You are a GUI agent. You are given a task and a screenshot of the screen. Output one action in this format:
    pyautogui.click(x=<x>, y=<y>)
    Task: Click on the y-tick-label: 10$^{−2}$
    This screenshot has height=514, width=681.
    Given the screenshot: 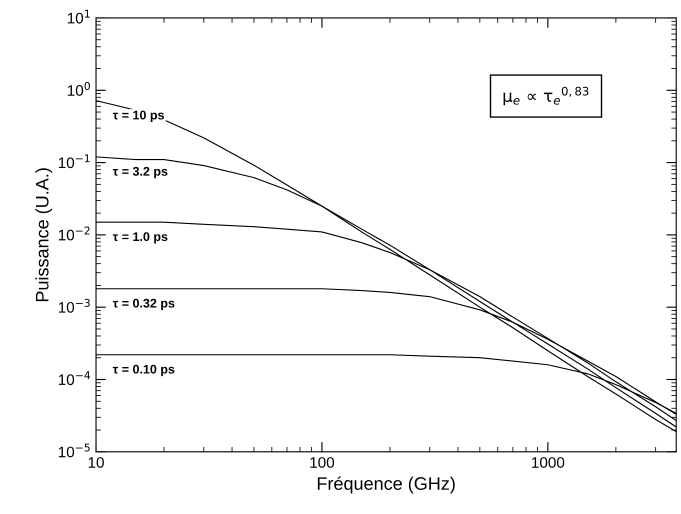 What is the action you would take?
    pyautogui.click(x=74, y=233)
    